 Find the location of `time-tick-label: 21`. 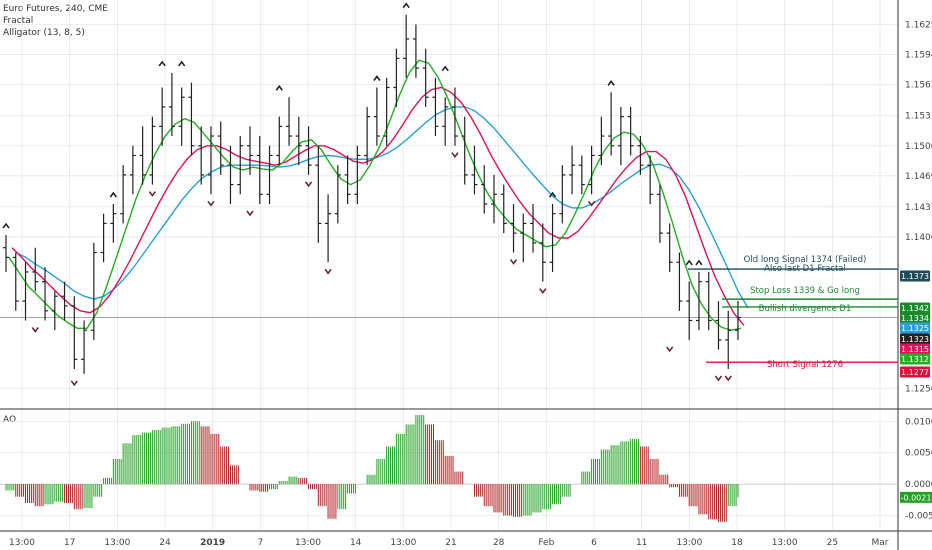

time-tick-label: 21 is located at coordinates (450, 543).